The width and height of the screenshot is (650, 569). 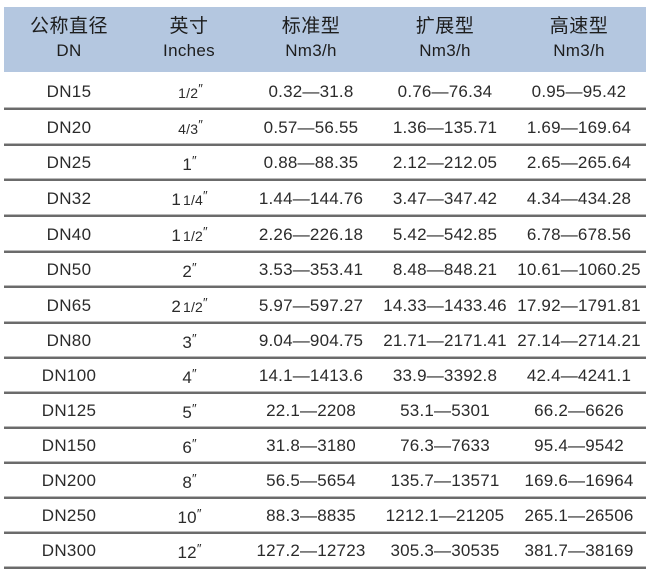 What do you see at coordinates (193, 200) in the screenshot?
I see `inch-fraction: 1/4` at bounding box center [193, 200].